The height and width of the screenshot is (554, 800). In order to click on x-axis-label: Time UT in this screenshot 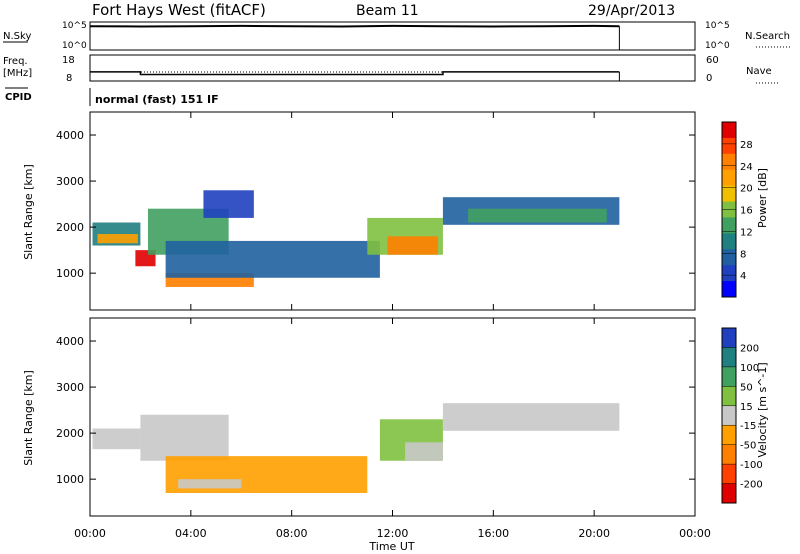, I will do `click(391, 546)`.